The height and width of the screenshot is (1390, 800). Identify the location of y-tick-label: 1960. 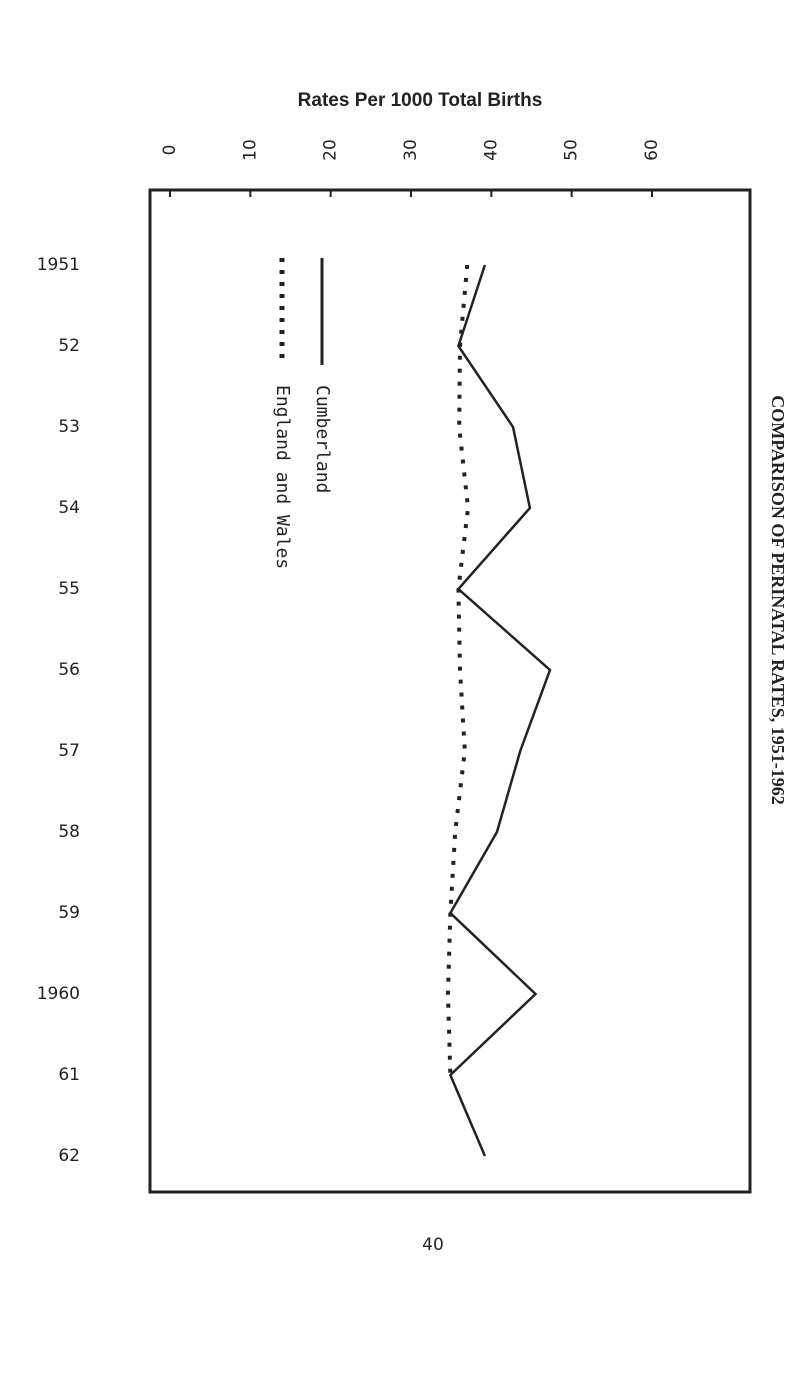
(58, 994).